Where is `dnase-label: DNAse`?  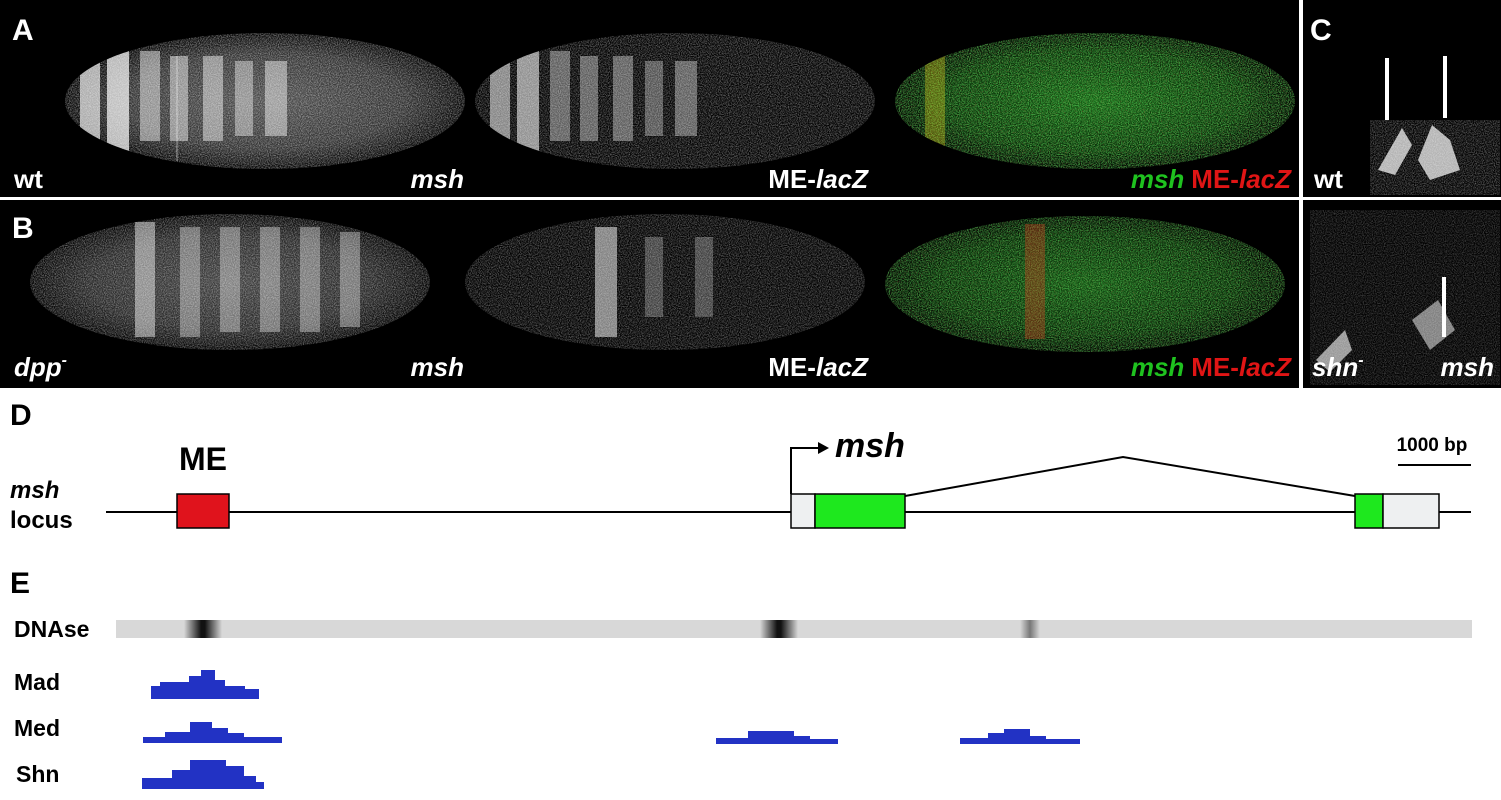 dnase-label: DNAse is located at coordinates (51, 629).